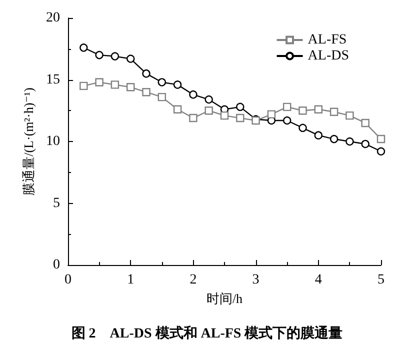 The height and width of the screenshot is (348, 414). I want to click on x-tick-label: 1, so click(130, 280).